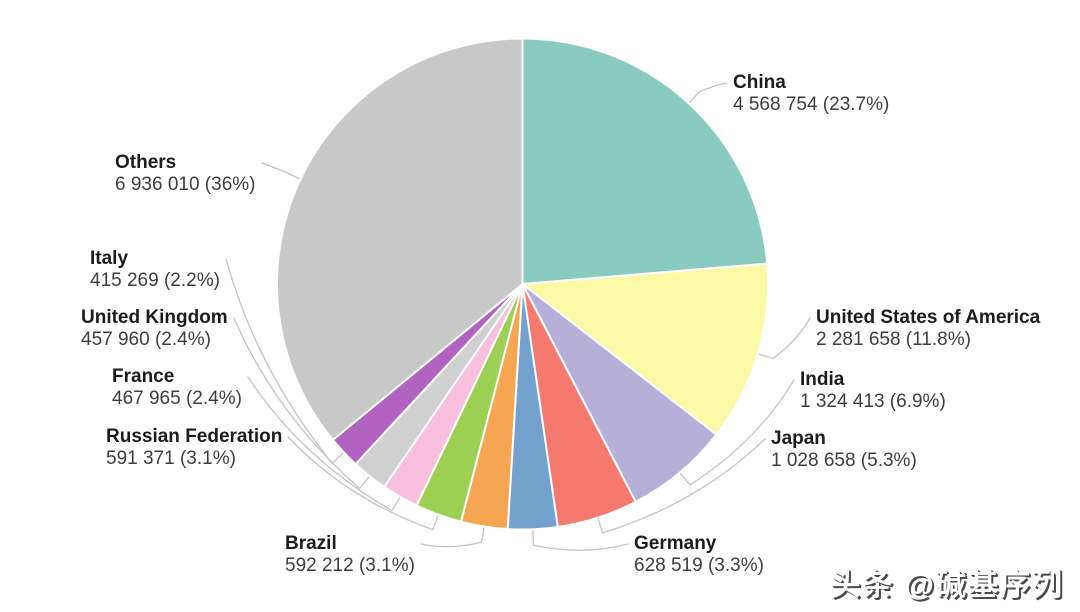  What do you see at coordinates (146, 162) in the screenshot?
I see `slice-label-name: Others` at bounding box center [146, 162].